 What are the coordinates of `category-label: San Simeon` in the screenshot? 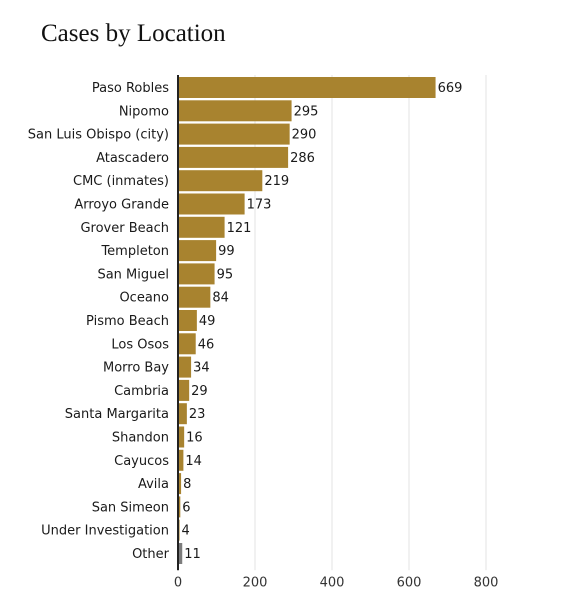 It's located at (130, 507).